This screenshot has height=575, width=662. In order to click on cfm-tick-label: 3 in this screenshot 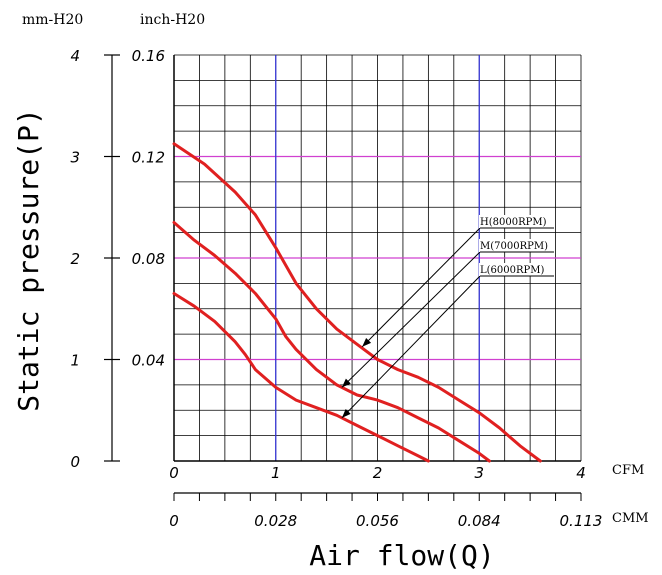, I will do `click(479, 473)`.